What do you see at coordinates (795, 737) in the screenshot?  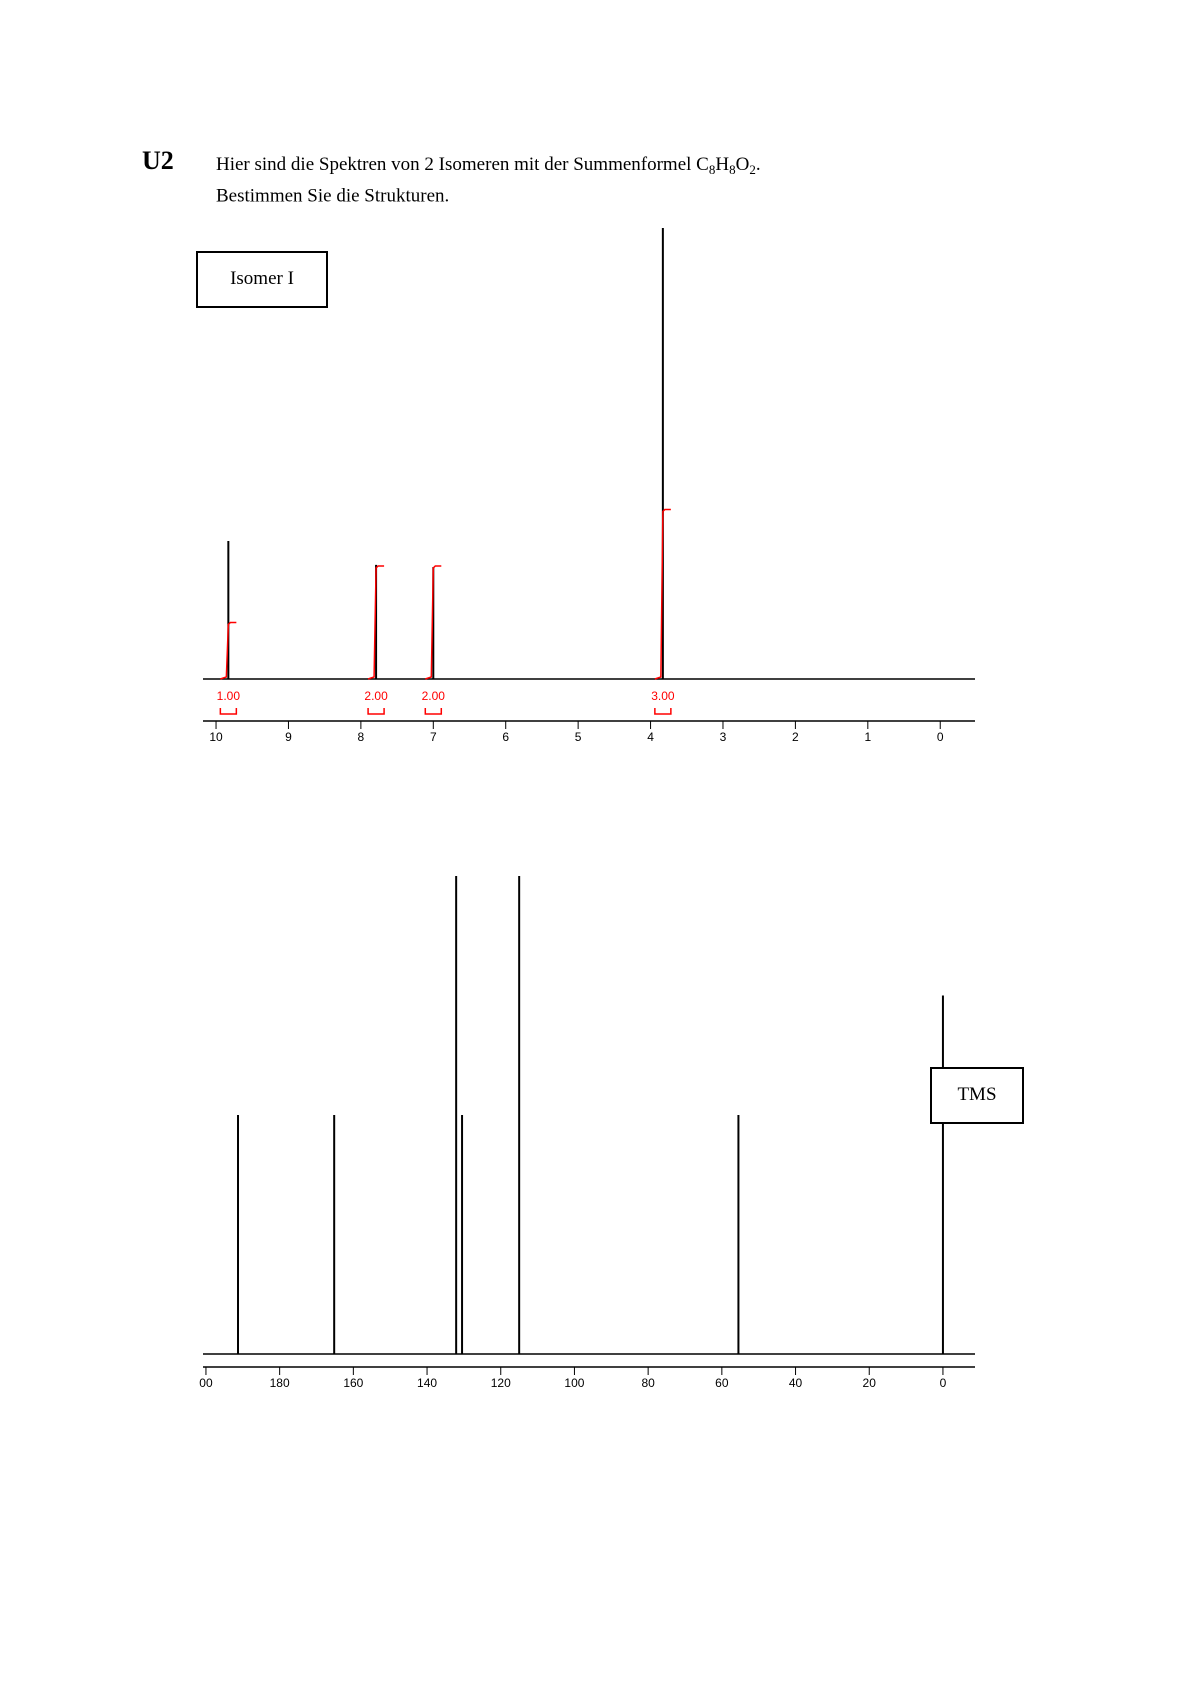 I see `x-tick-label: 2` at bounding box center [795, 737].